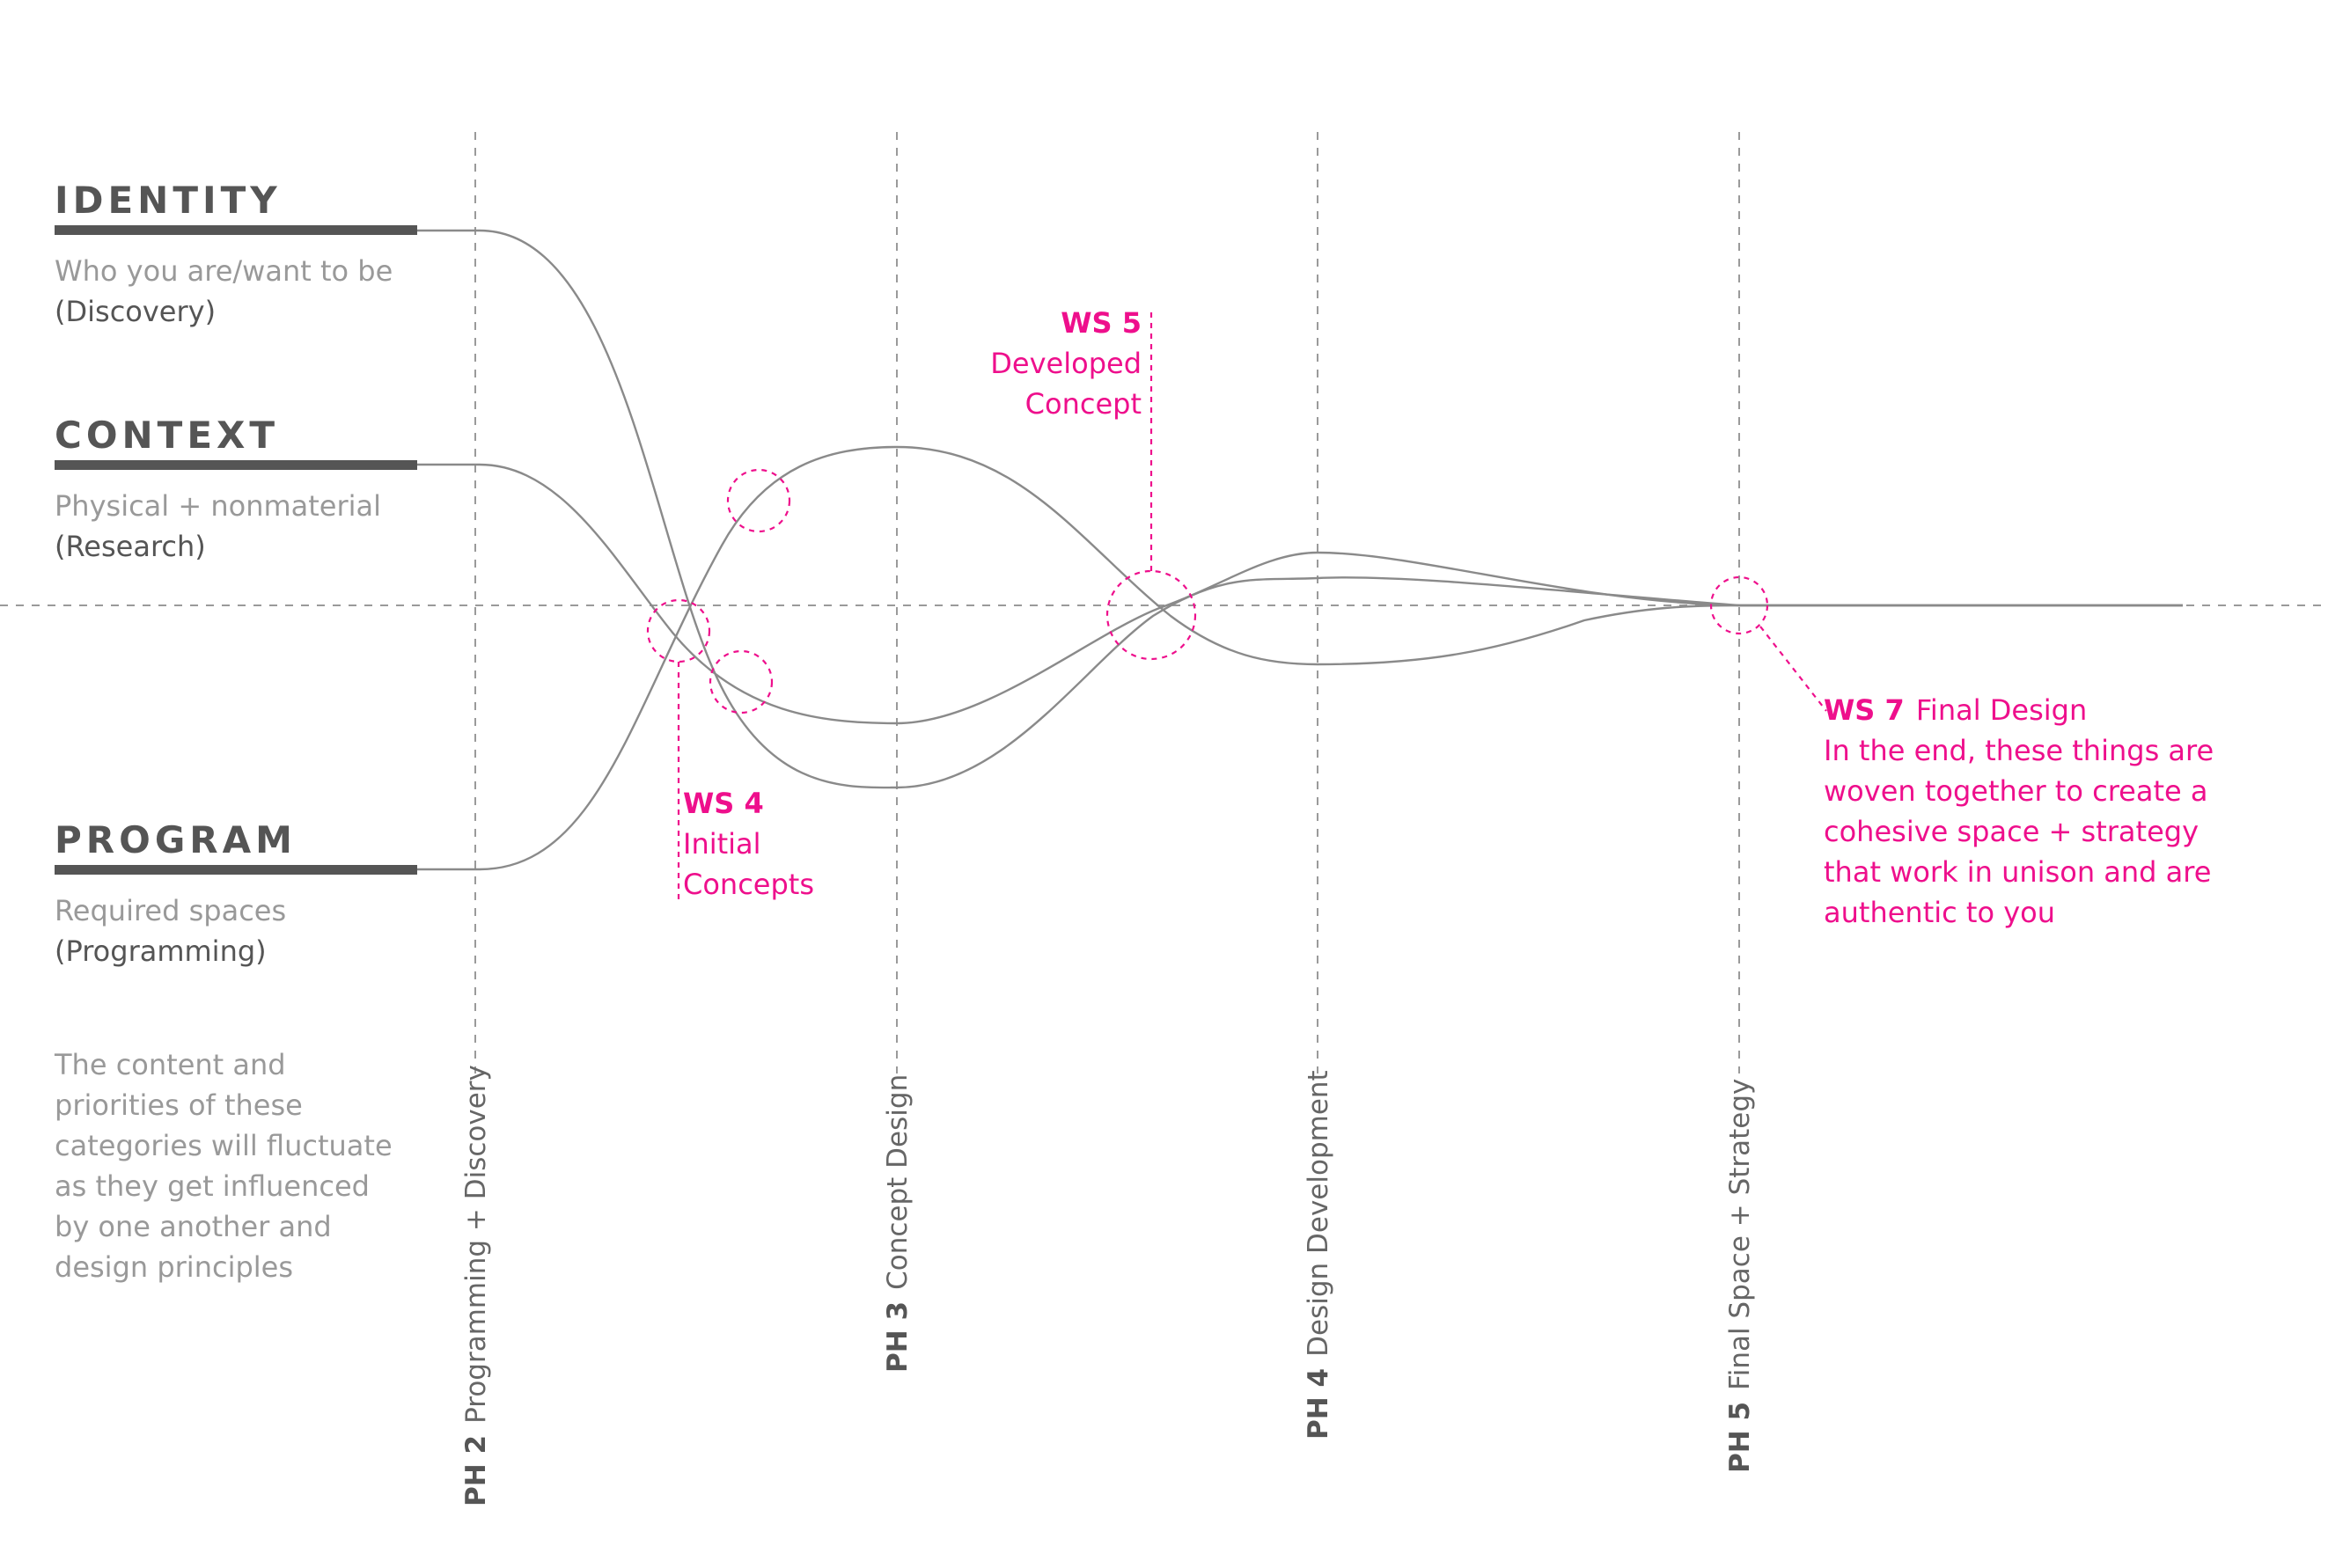 This screenshot has width=2328, height=1568. What do you see at coordinates (224, 1146) in the screenshot?
I see `note-line: categories will fluctuate` at bounding box center [224, 1146].